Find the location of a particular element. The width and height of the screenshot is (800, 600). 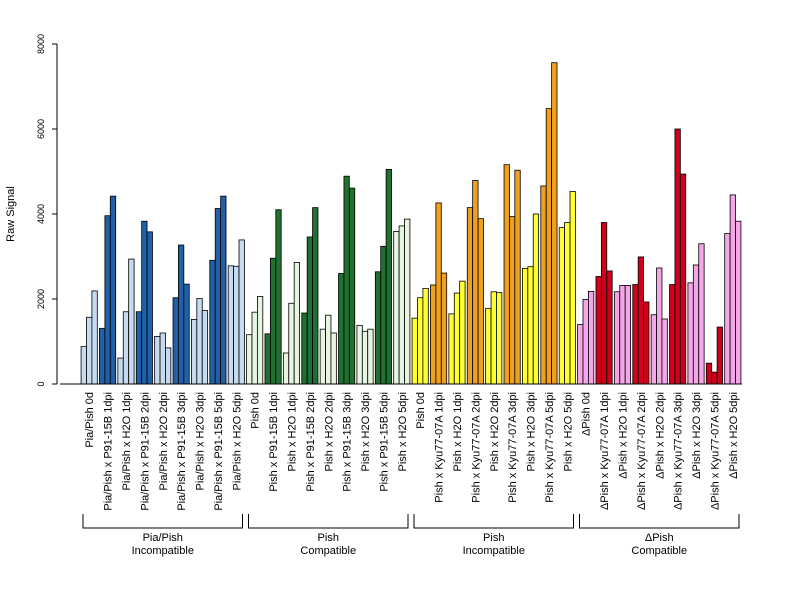

category-label: ΔPish x Kyu77-07A 2dpi is located at coordinates (642, 451).